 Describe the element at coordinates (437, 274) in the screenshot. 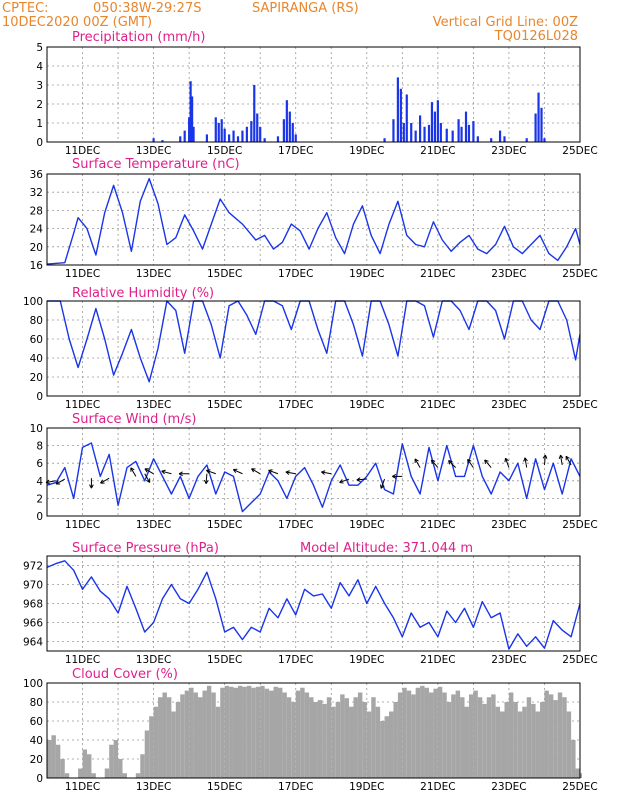

I see `temperature-x-tick-label: 21DEC` at that location.